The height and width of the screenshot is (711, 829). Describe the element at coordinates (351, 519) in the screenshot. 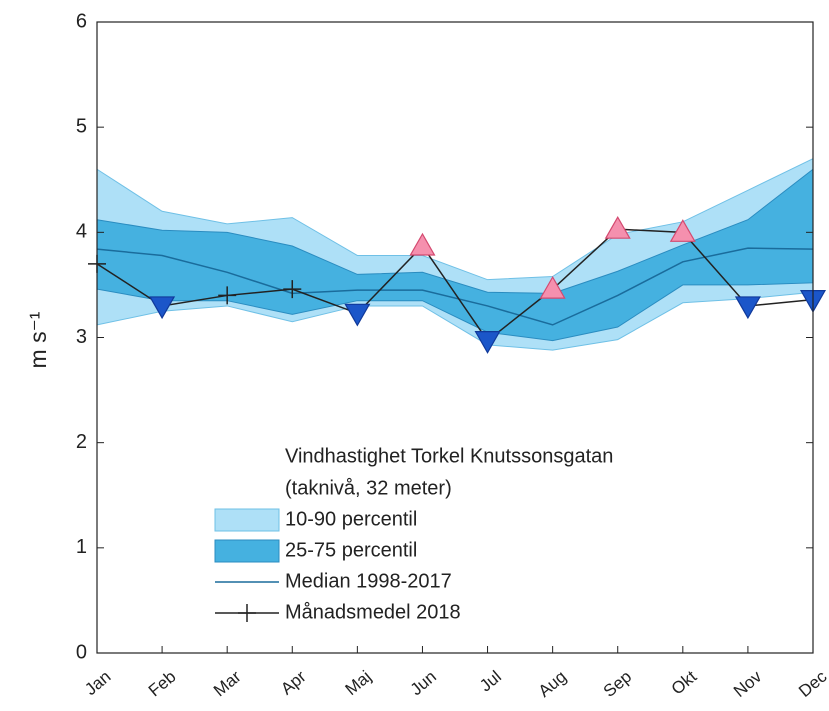

I see `legend-label: 10-90 percentil` at that location.